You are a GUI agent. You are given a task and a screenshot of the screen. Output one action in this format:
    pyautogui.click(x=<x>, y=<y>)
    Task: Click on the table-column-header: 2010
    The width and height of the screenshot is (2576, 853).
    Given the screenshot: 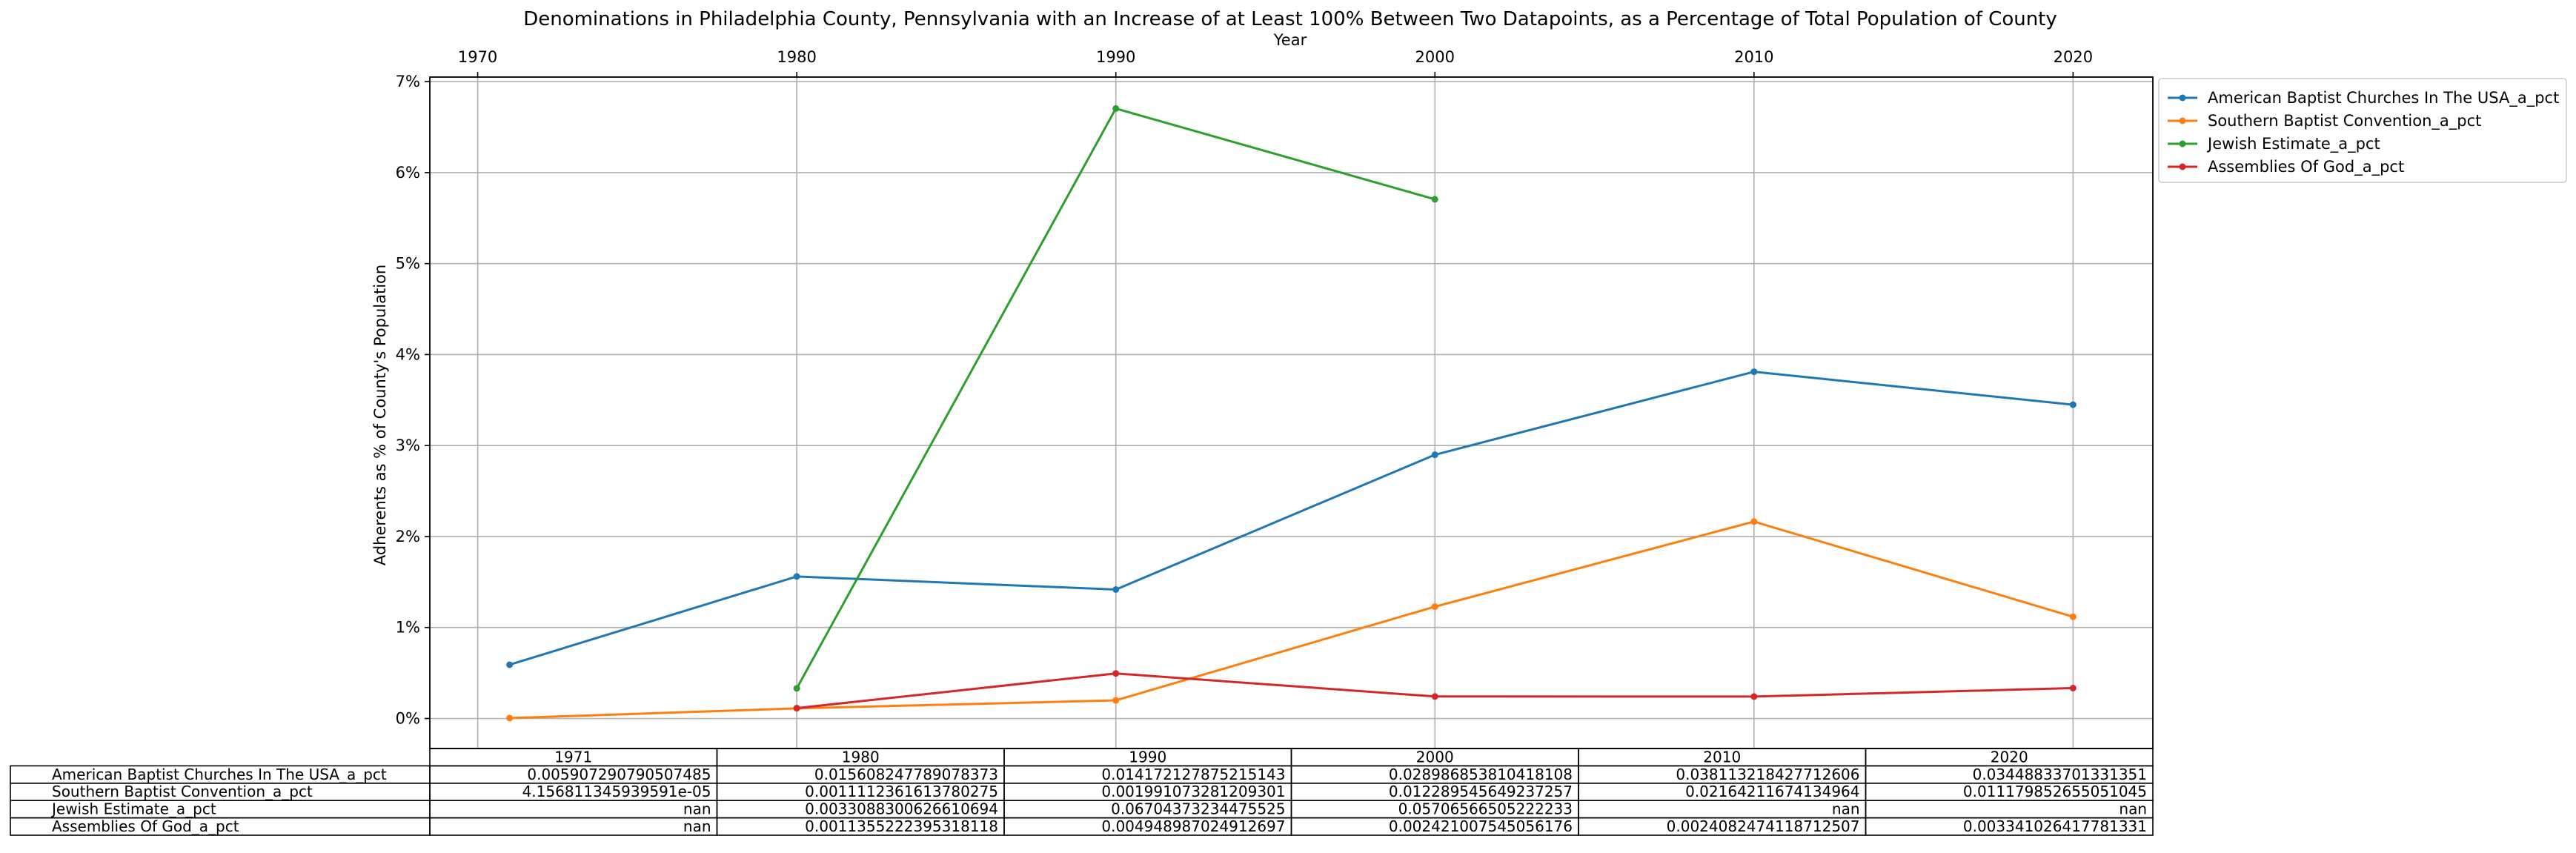 What is the action you would take?
    pyautogui.click(x=1722, y=757)
    